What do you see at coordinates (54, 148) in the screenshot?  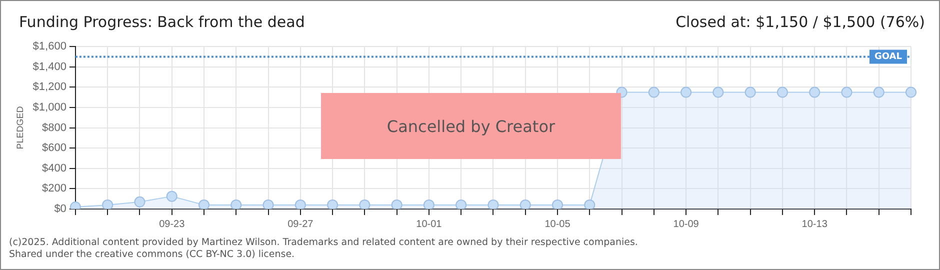 I see `y-tick-label: $600` at bounding box center [54, 148].